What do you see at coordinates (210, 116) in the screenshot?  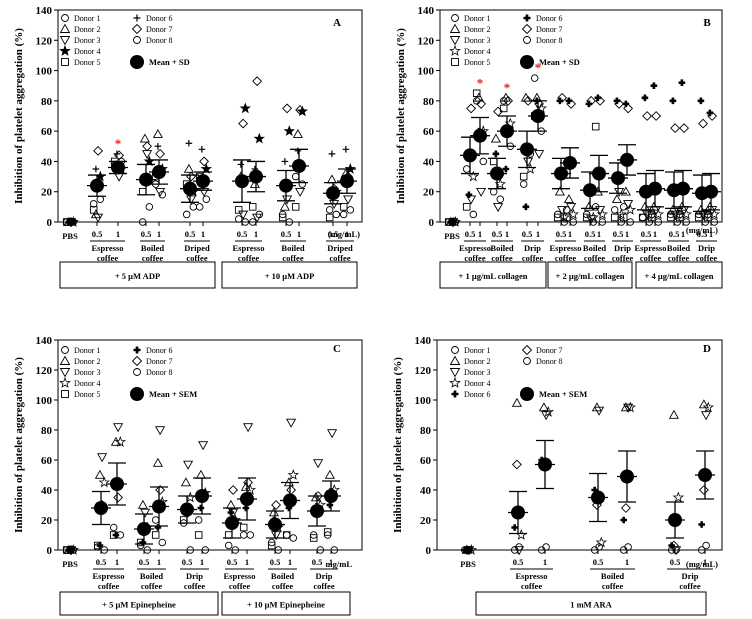 I see `plot-frame` at bounding box center [210, 116].